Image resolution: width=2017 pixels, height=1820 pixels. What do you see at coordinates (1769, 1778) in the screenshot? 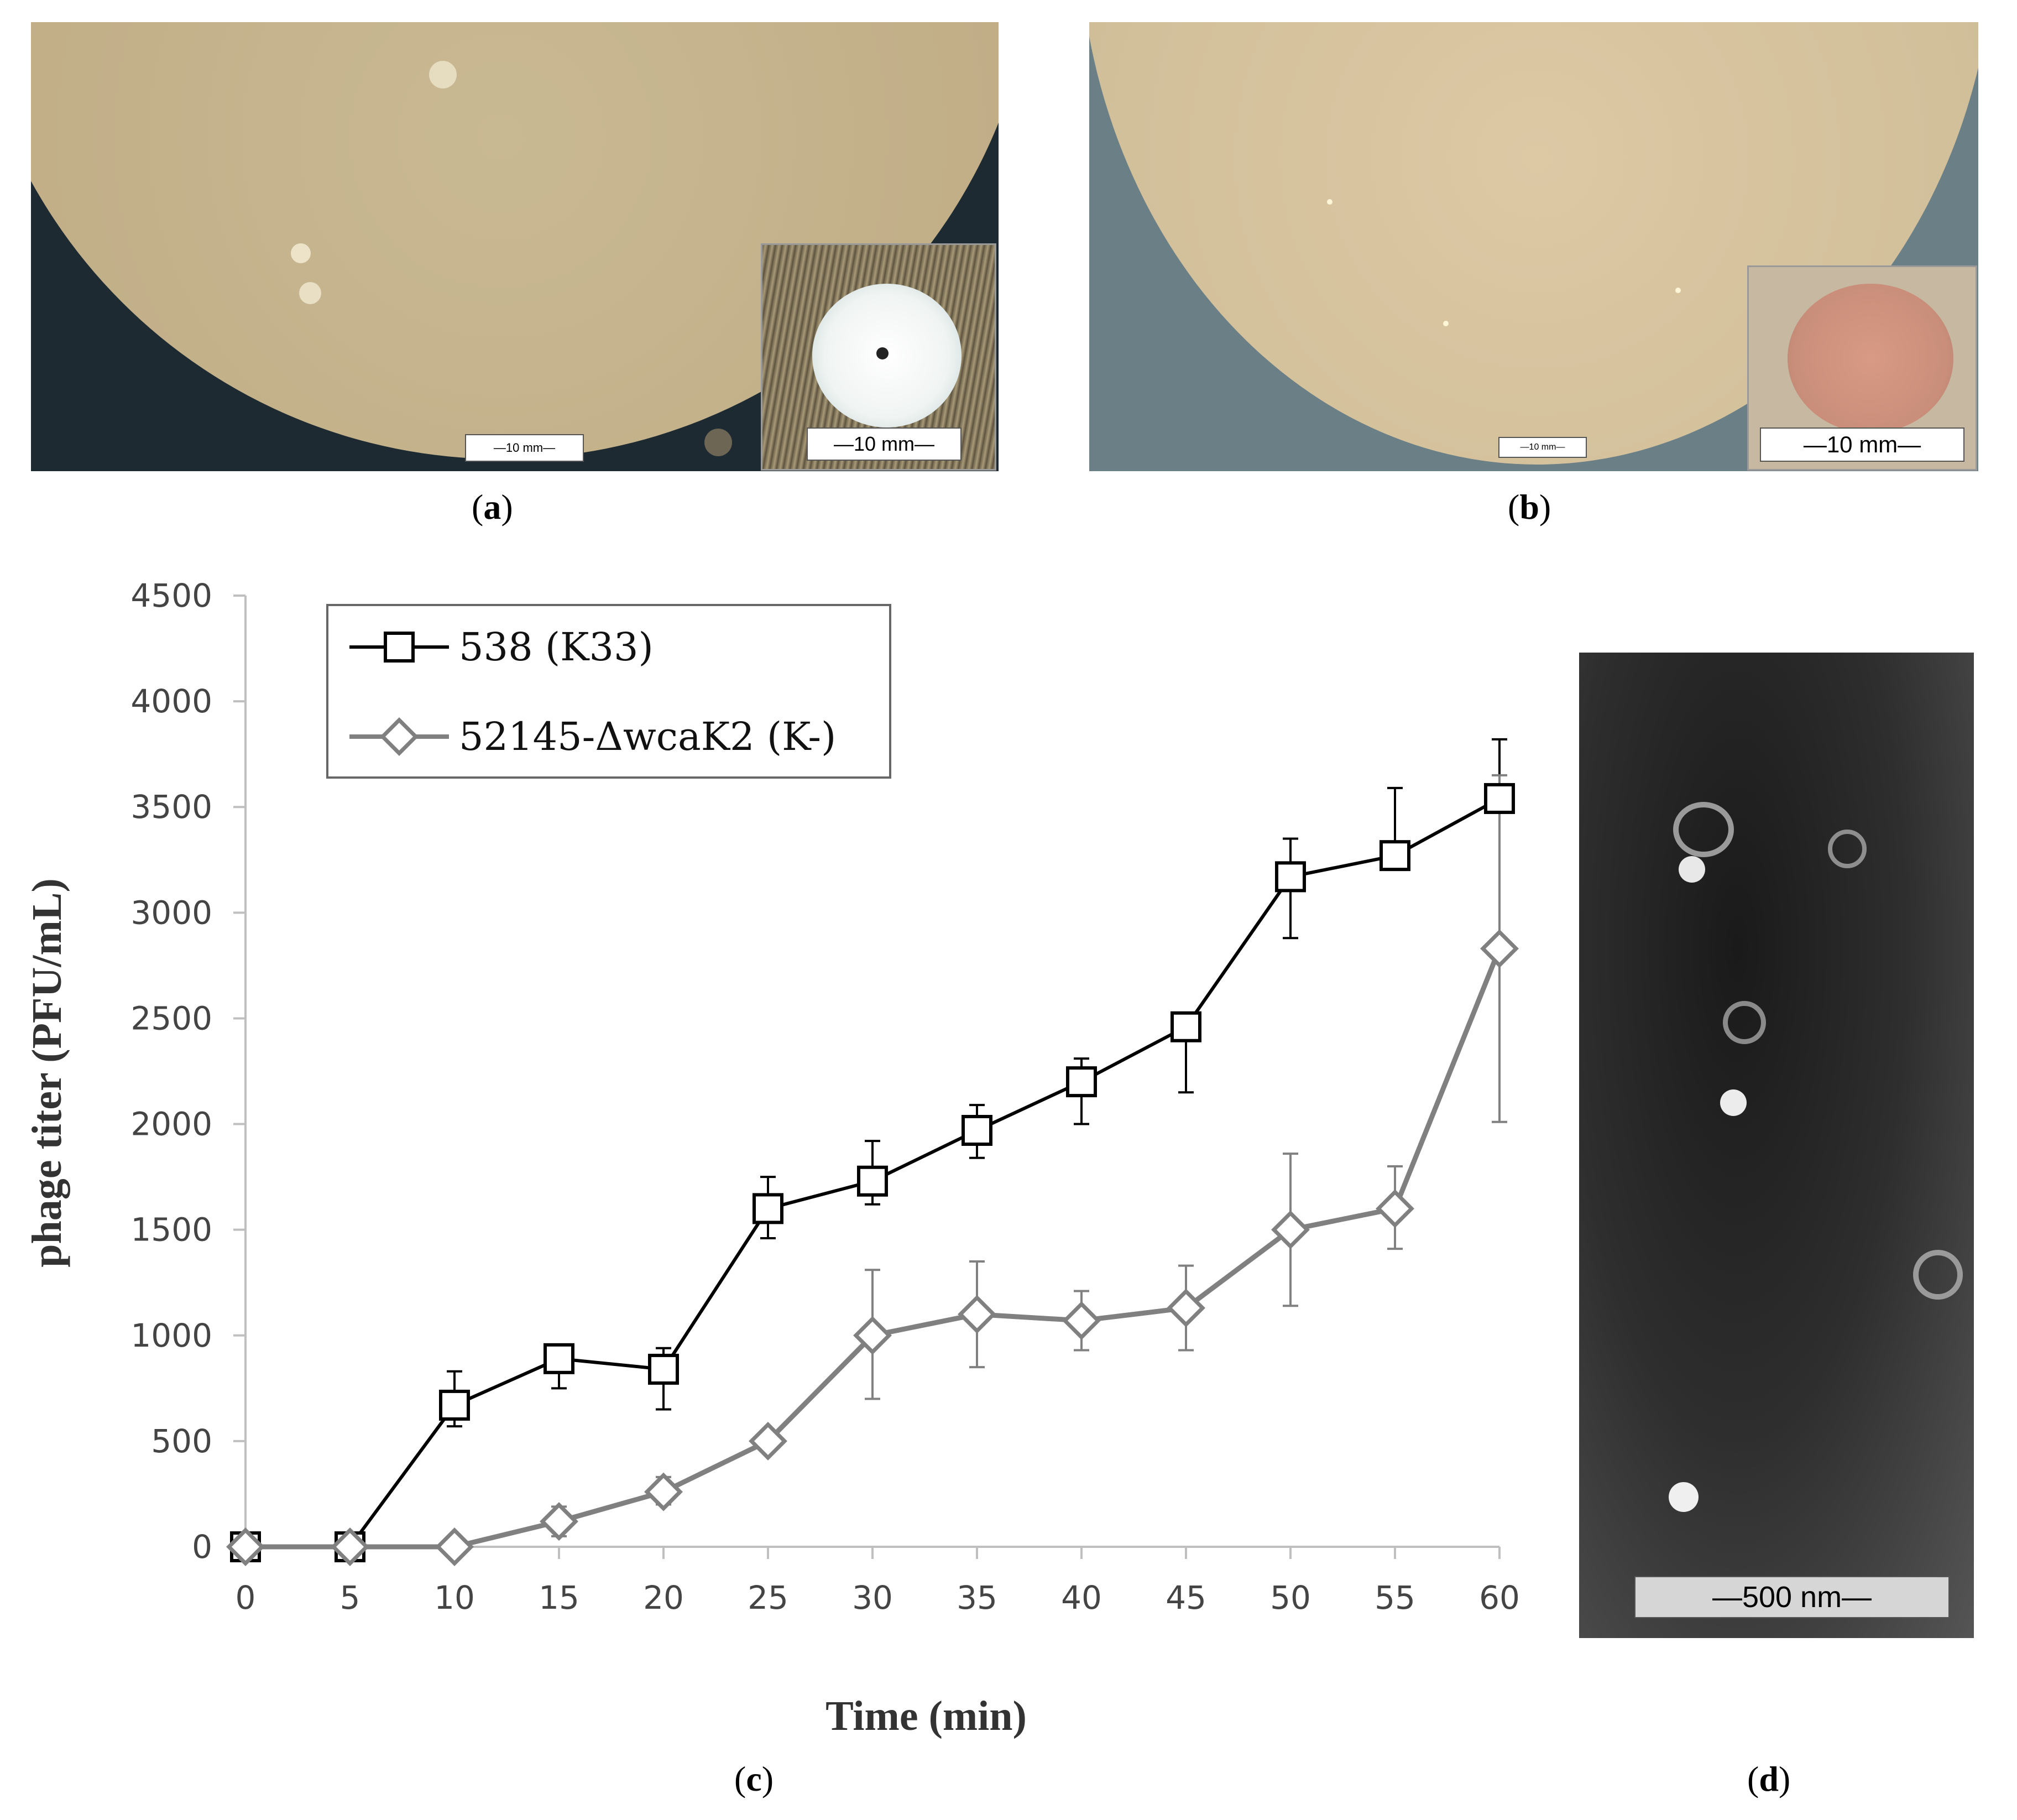
I see `panel-label-d: (d)` at bounding box center [1769, 1778].